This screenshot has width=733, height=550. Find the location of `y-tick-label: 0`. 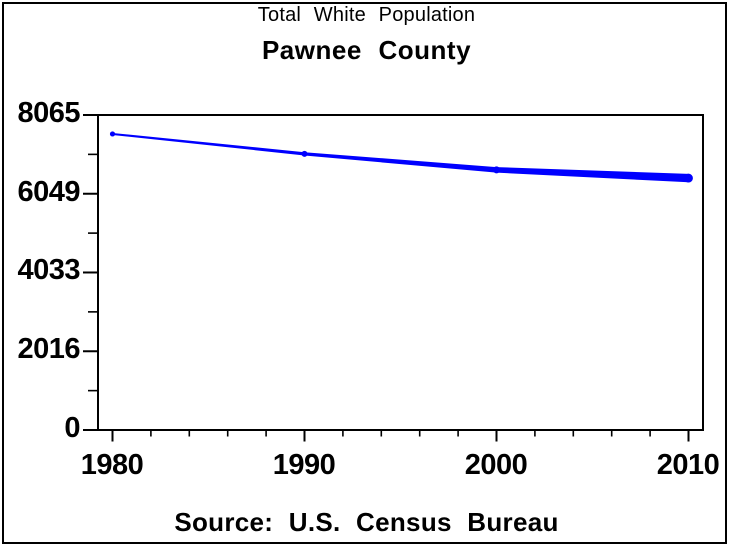

y-tick-label: 0 is located at coordinates (72, 428).